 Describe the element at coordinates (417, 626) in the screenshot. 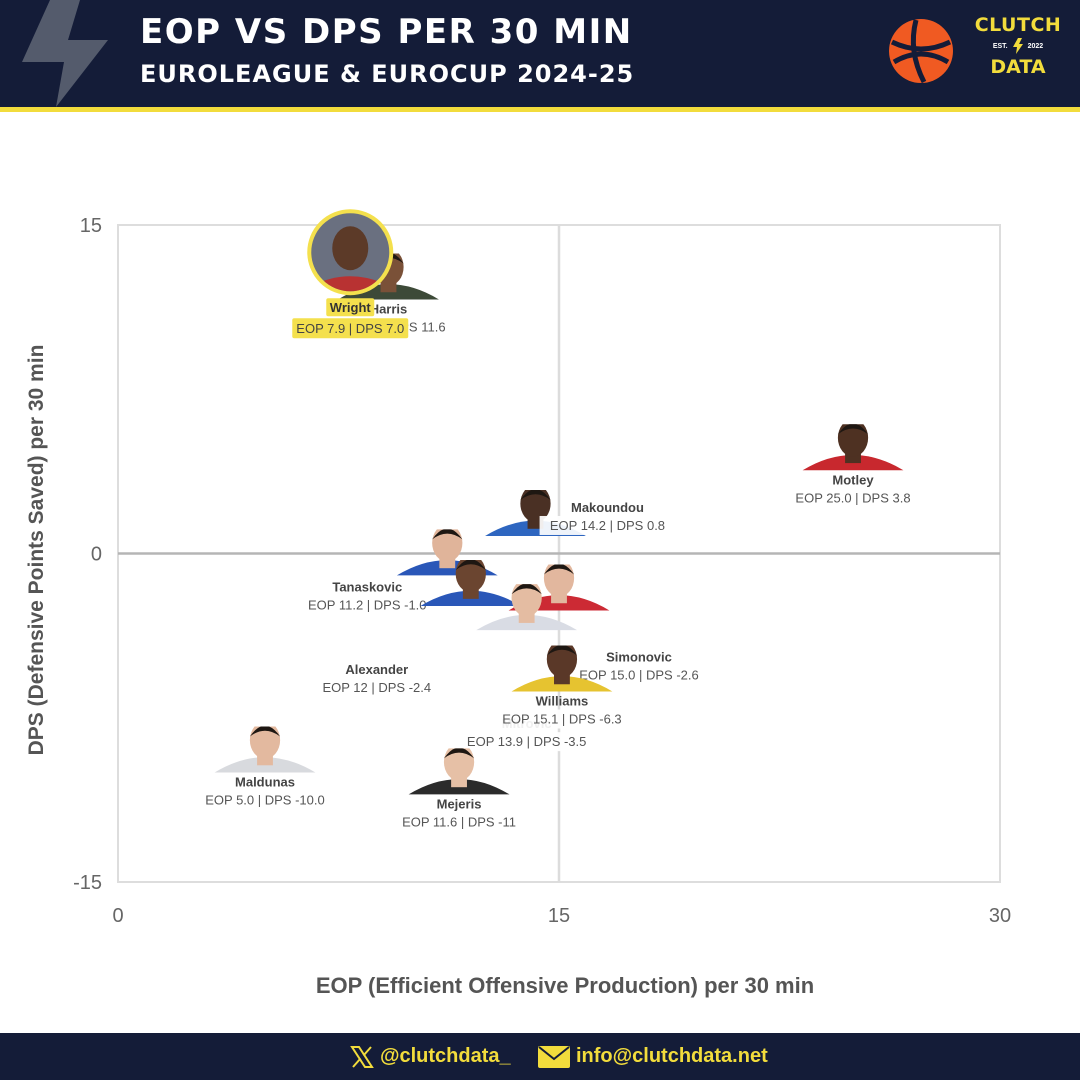

I see `data-point-alexander: Alexander EOP 12 | DPS -2.4` at that location.